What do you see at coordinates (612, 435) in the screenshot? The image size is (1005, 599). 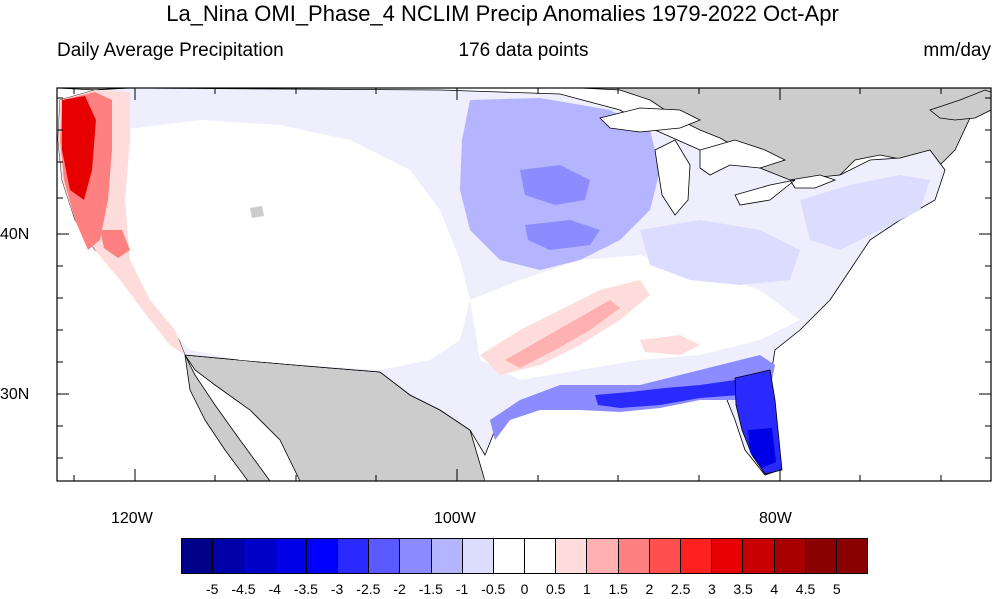 I see `gulf-of-mexico` at bounding box center [612, 435].